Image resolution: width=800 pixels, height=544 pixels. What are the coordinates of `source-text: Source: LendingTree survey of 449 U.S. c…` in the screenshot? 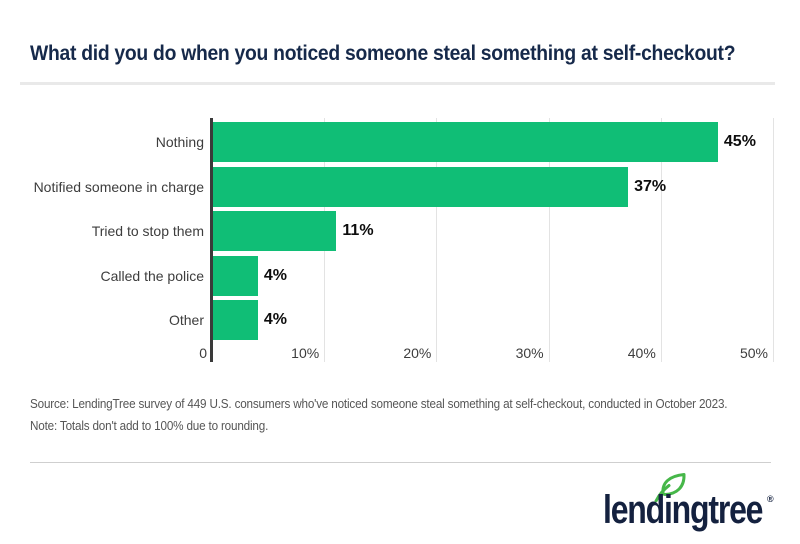 It's located at (379, 403).